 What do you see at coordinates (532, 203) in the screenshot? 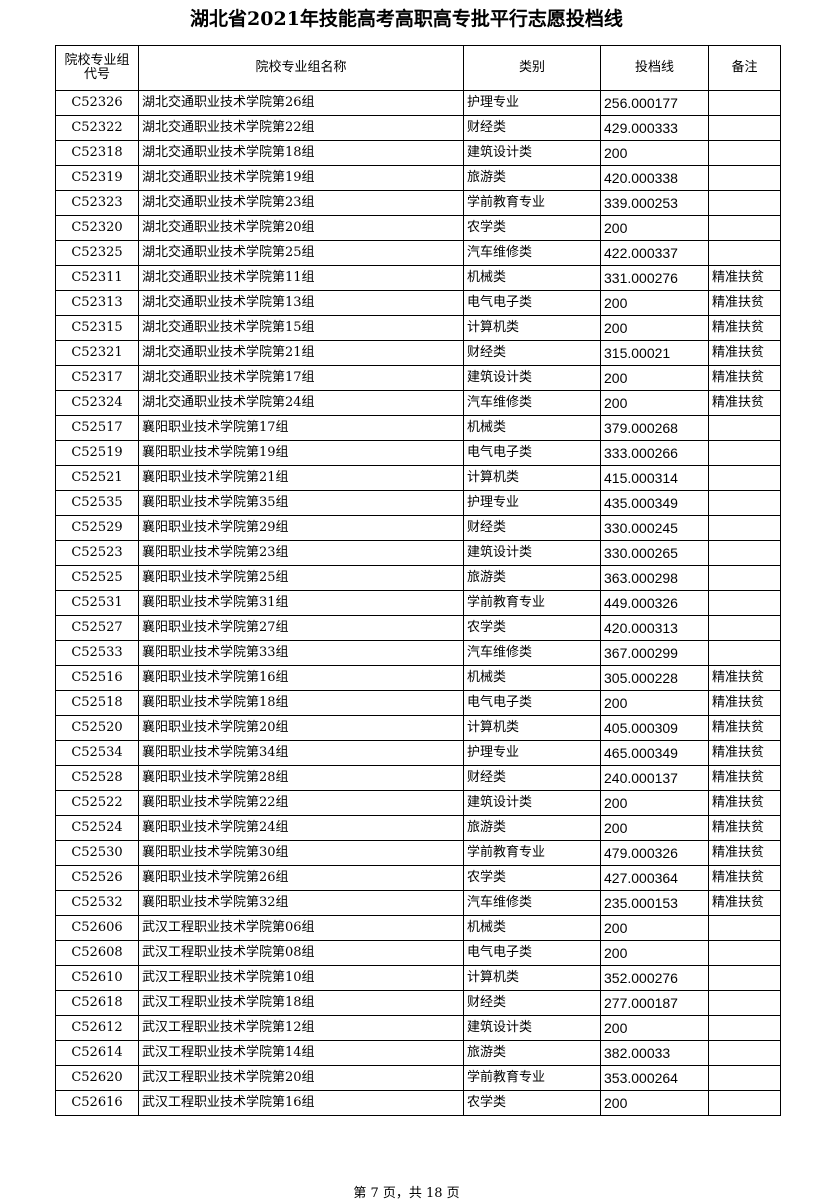
I see `table-cell: 学前教育专业` at bounding box center [532, 203].